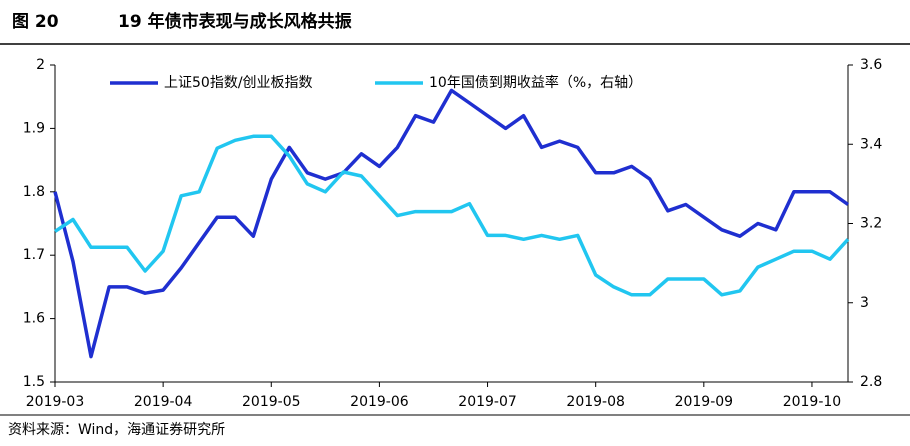 This screenshot has height=446, width=910. What do you see at coordinates (34, 319) in the screenshot?
I see `y-tick-label: 1.6` at bounding box center [34, 319].